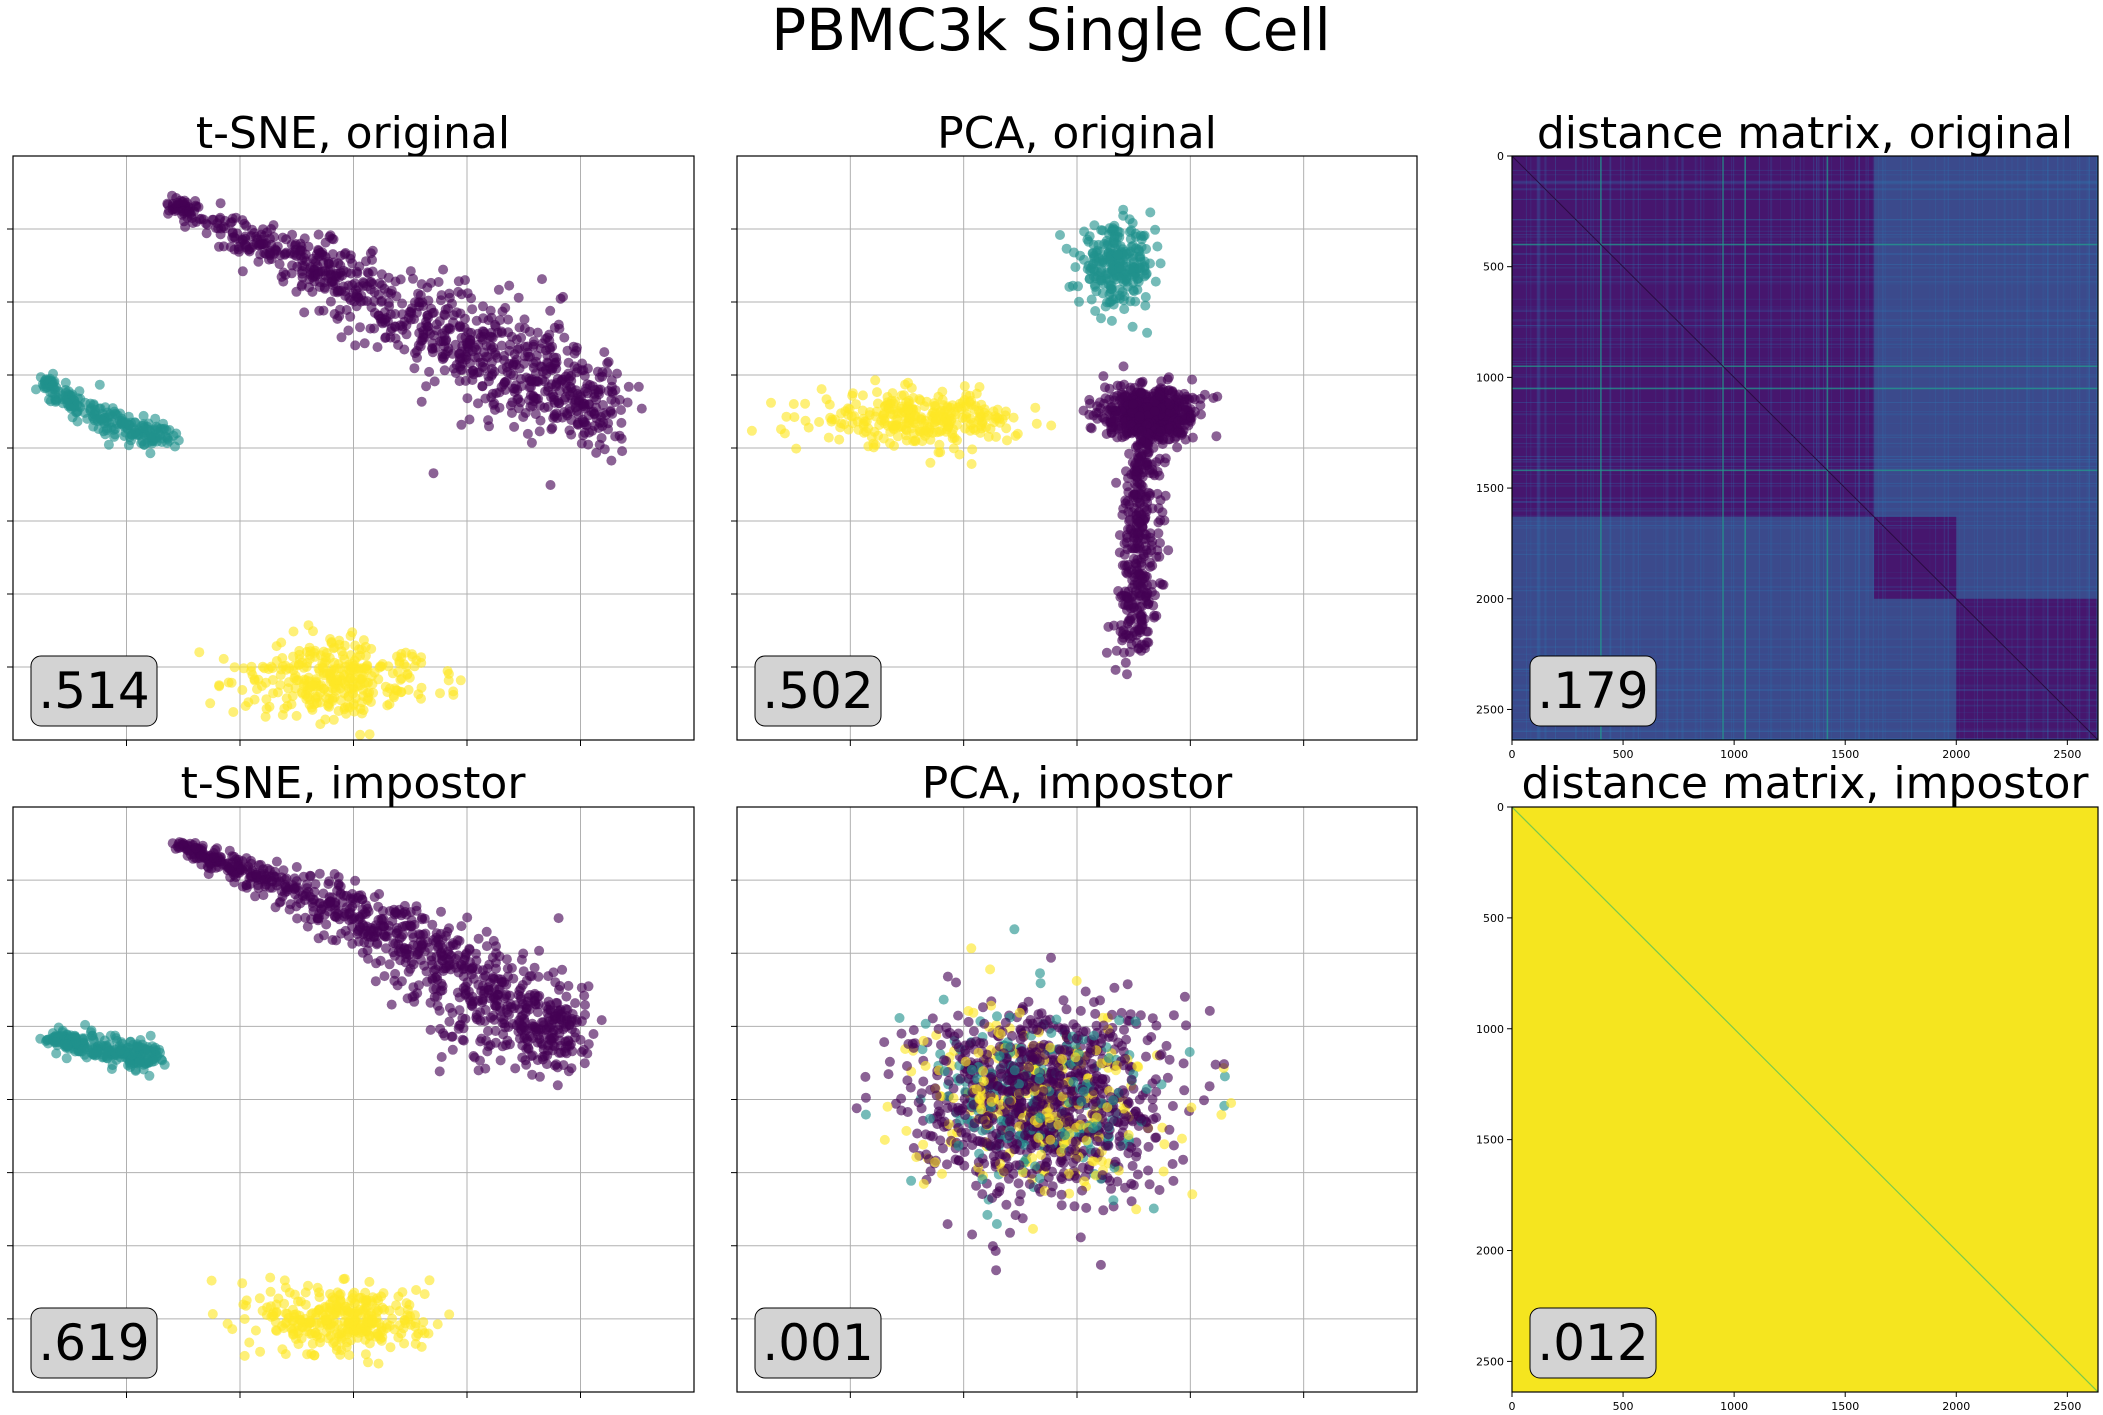 The image size is (2103, 1415). Describe the element at coordinates (354, 783) in the screenshot. I see `panel-title-tsne-impostor: t-SNE, impostor` at that location.